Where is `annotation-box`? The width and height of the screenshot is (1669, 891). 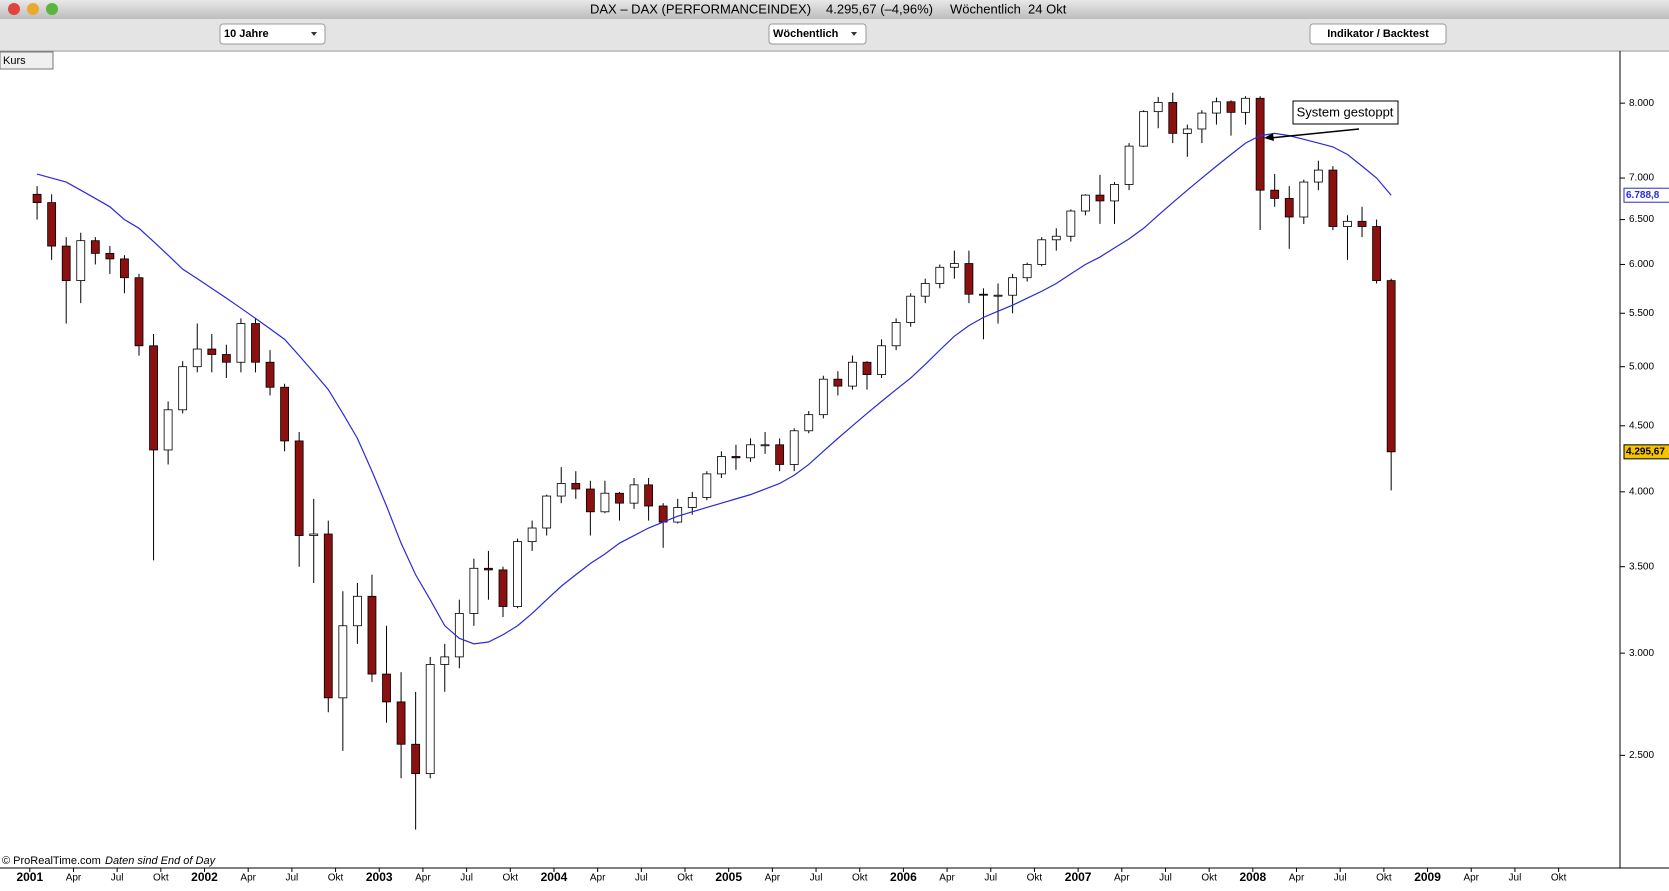 annotation-box is located at coordinates (1345, 112).